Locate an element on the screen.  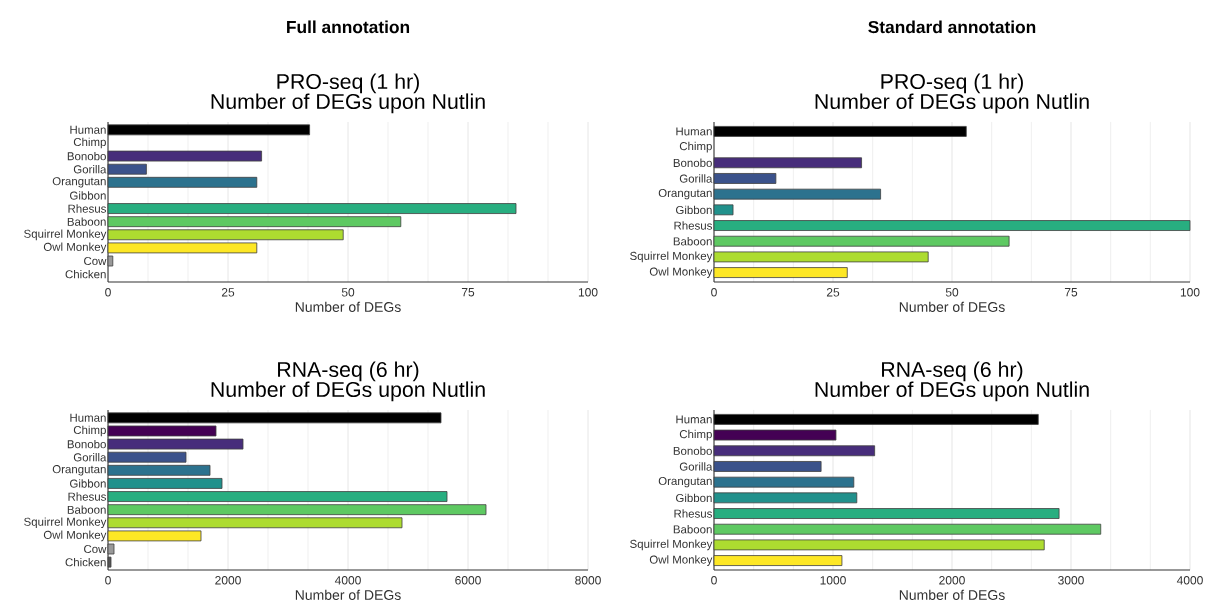
text: Full annotation is located at coordinates (348, 27).